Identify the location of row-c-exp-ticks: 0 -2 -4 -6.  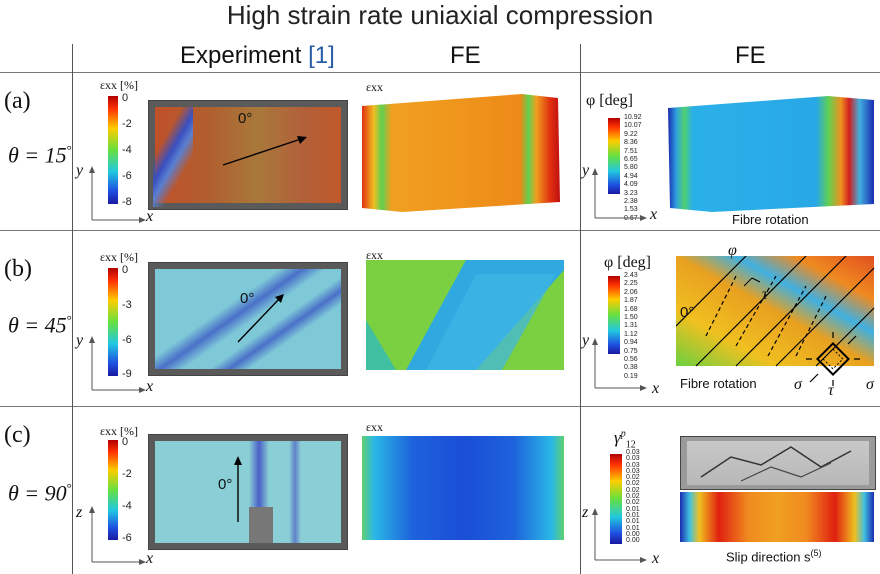
(137, 491).